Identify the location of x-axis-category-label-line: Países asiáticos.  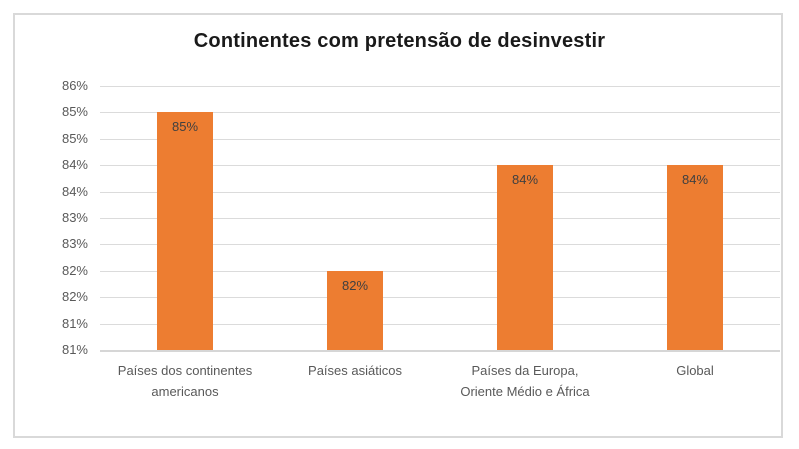
(355, 370).